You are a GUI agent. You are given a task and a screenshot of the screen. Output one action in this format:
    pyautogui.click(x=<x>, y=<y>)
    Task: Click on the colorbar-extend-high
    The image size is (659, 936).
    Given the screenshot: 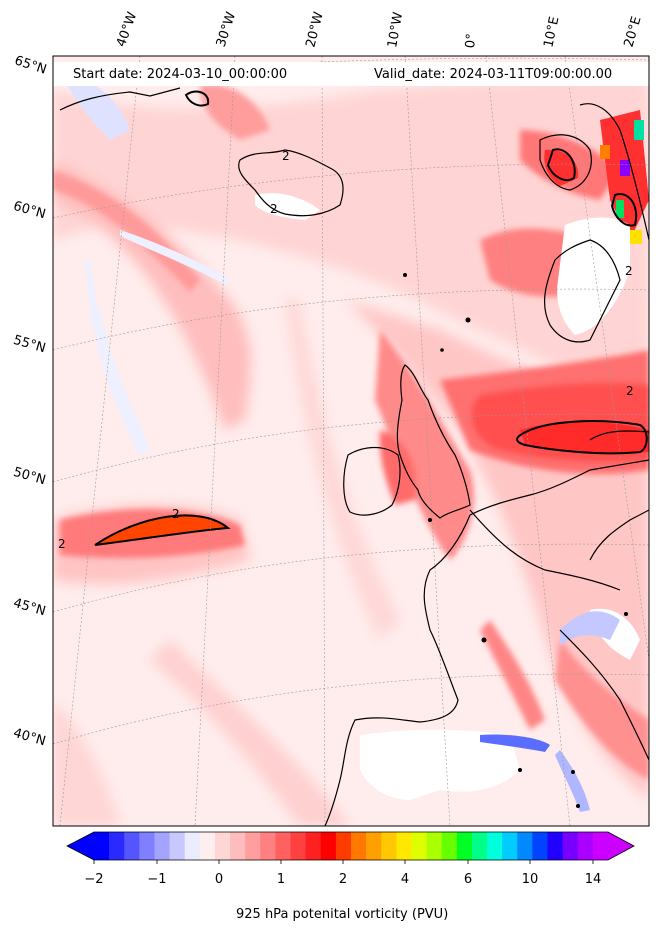 What is the action you would take?
    pyautogui.click(x=621, y=846)
    